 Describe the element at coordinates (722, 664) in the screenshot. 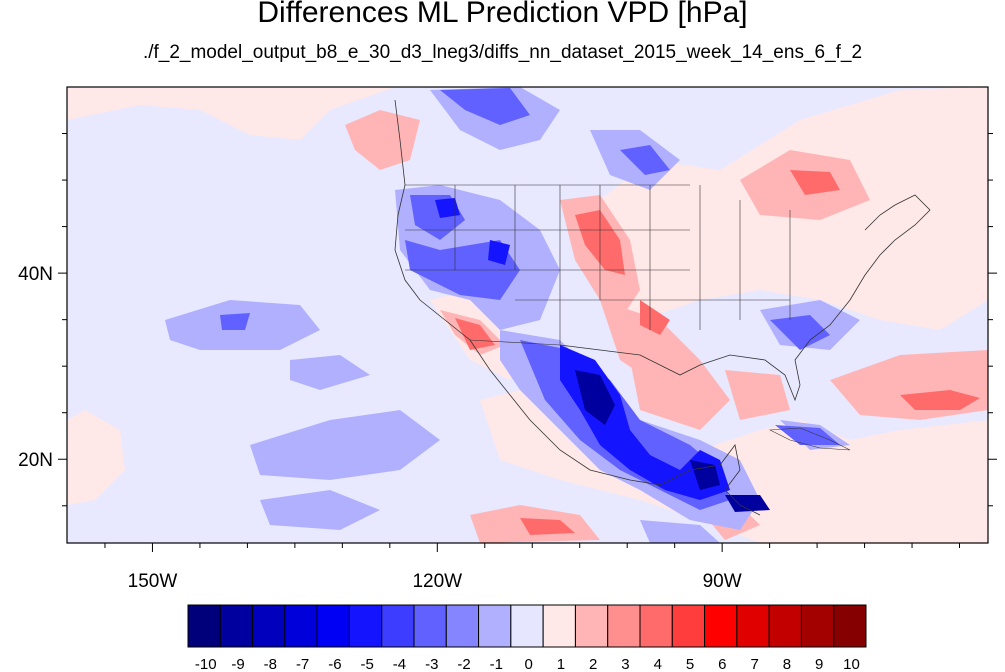

I see `colorbar-label: 6` at that location.